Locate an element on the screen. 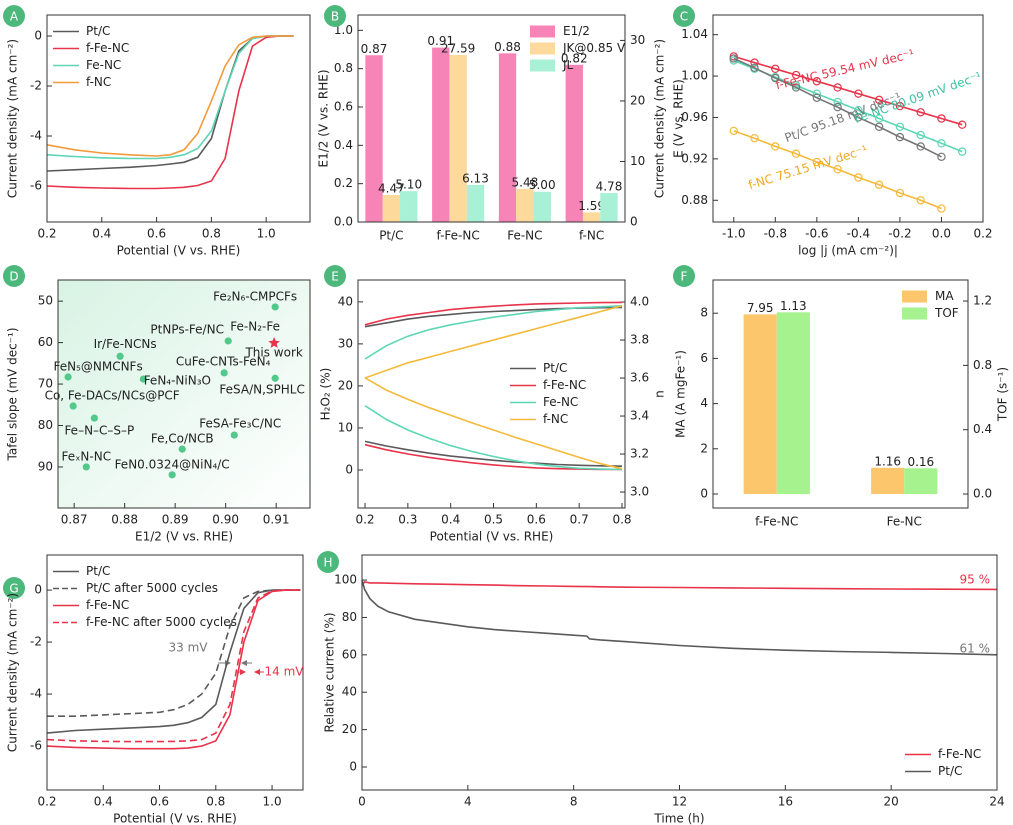 Image resolution: width=1013 pixels, height=825 pixels. legend-label: Pt/C is located at coordinates (555, 368).